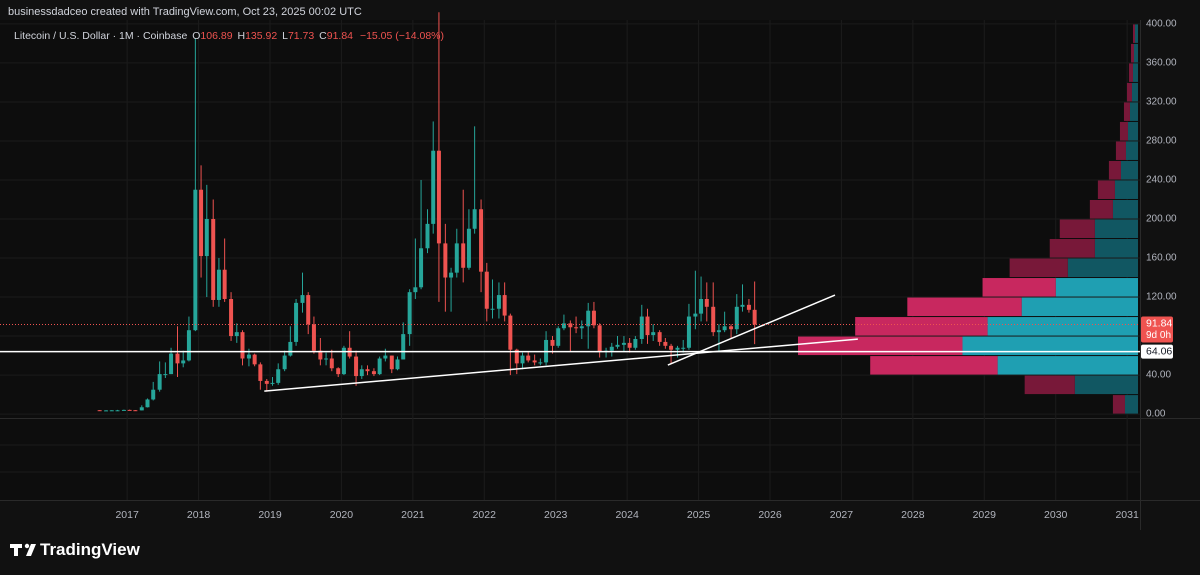 The width and height of the screenshot is (1200, 575). What do you see at coordinates (196, 36) in the screenshot?
I see `legend-label: O` at bounding box center [196, 36].